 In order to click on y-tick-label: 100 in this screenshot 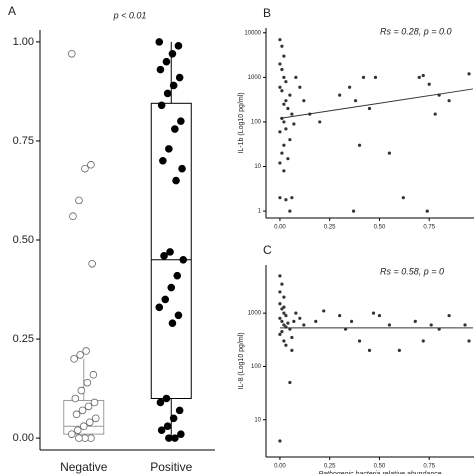, I will do `click(256, 123)`.